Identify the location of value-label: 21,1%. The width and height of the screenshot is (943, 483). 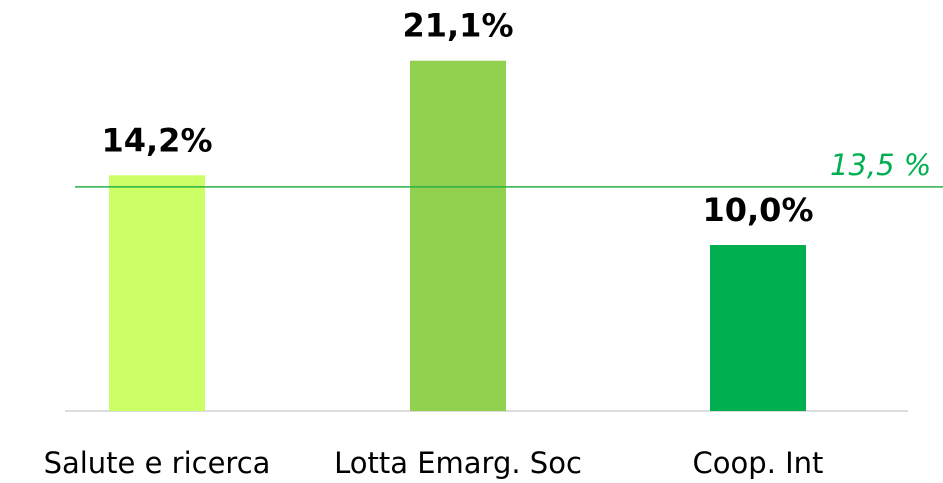
(457, 26).